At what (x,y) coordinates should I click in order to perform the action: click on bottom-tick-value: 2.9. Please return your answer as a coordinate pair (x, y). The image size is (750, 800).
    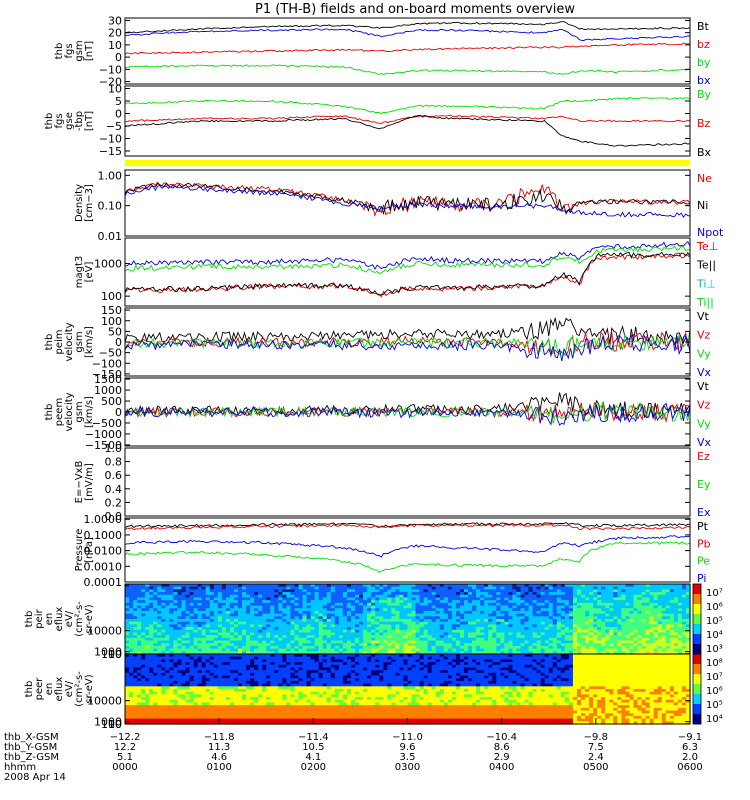
    Looking at the image, I should click on (502, 757).